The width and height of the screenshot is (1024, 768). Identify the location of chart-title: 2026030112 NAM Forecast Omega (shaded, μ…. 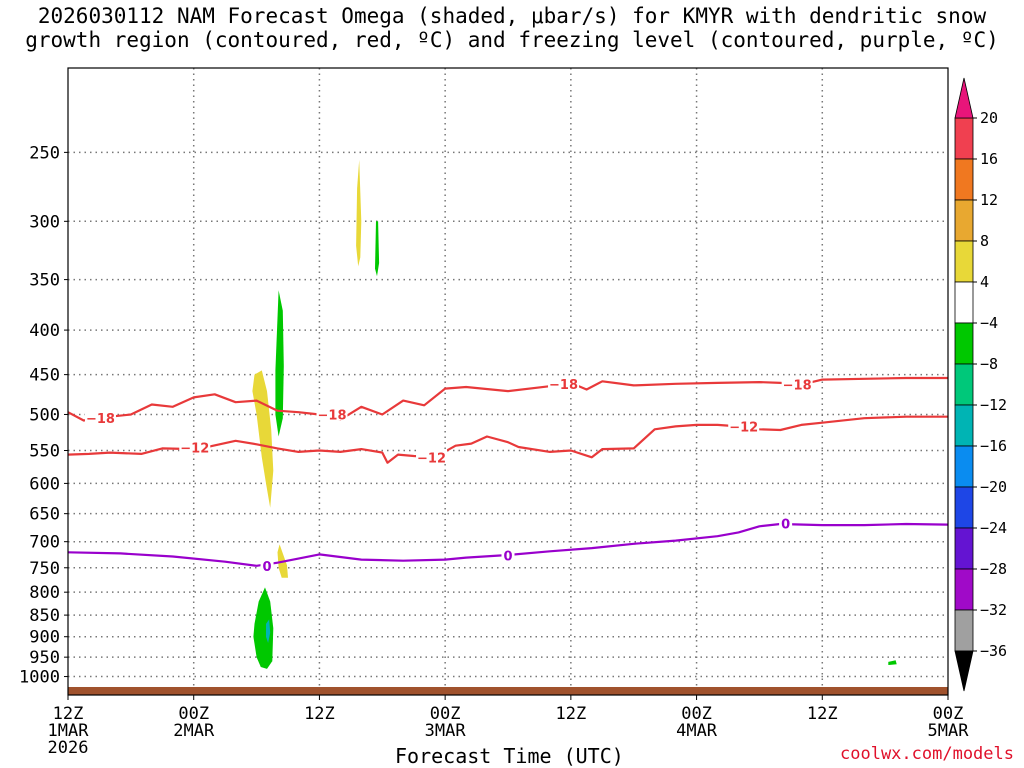
(512, 28).